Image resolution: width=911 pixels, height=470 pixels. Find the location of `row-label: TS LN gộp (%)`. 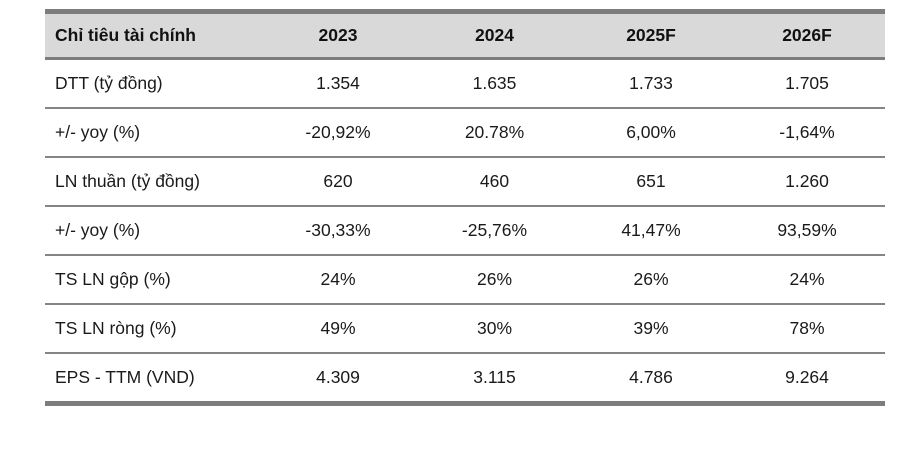

row-label: TS LN gộp (%) is located at coordinates (113, 279).